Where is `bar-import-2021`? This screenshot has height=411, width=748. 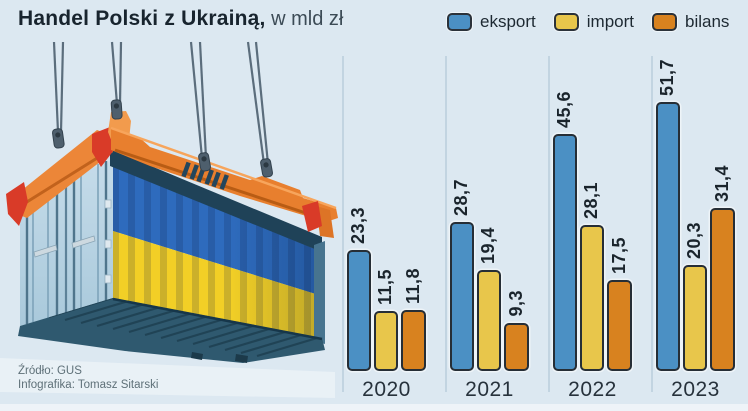
bar-import-2021 is located at coordinates (489, 320).